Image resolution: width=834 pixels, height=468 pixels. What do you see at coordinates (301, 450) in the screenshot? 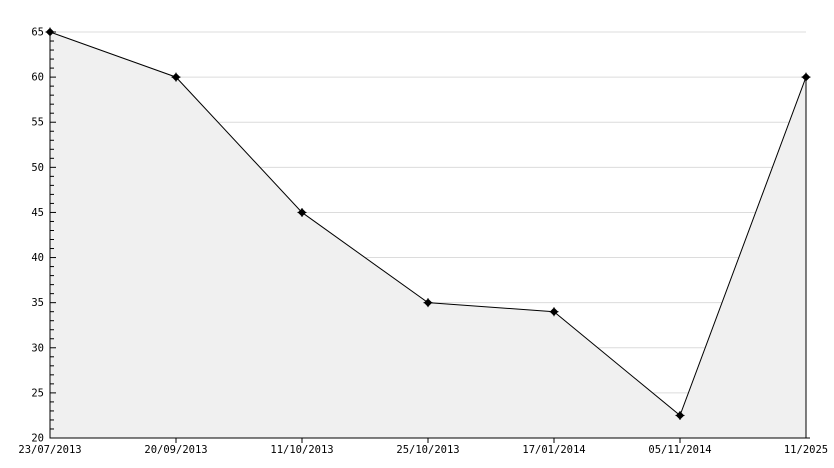
I see `x-tick-label: 11/10/2013` at bounding box center [301, 450].